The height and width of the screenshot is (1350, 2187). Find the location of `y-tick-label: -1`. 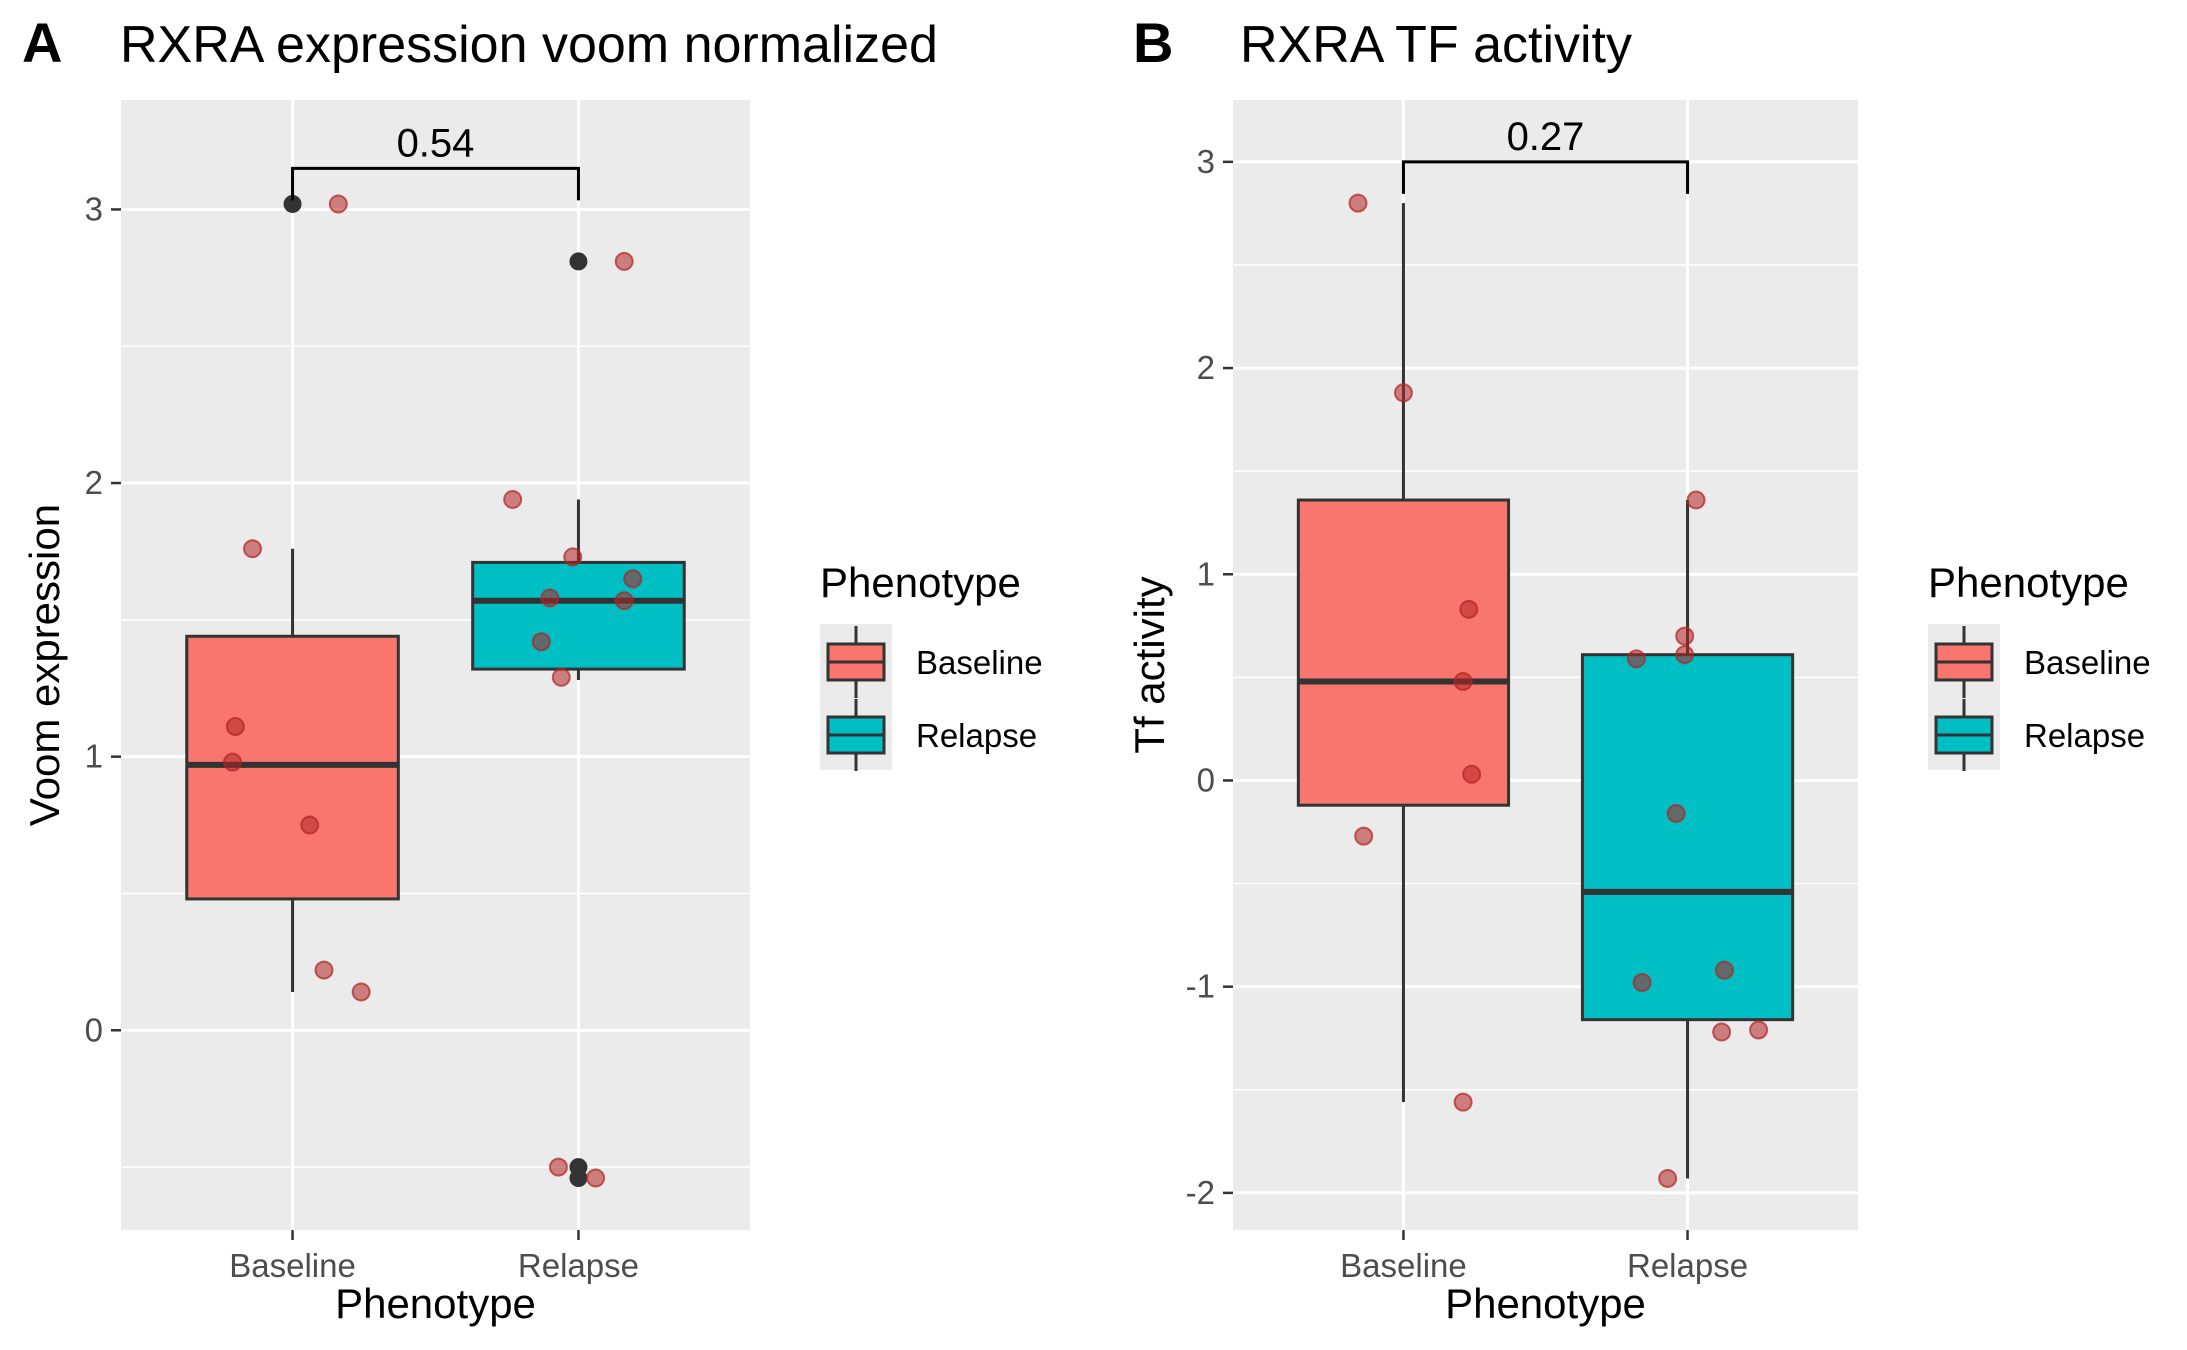

y-tick-label: -1 is located at coordinates (1200, 986).